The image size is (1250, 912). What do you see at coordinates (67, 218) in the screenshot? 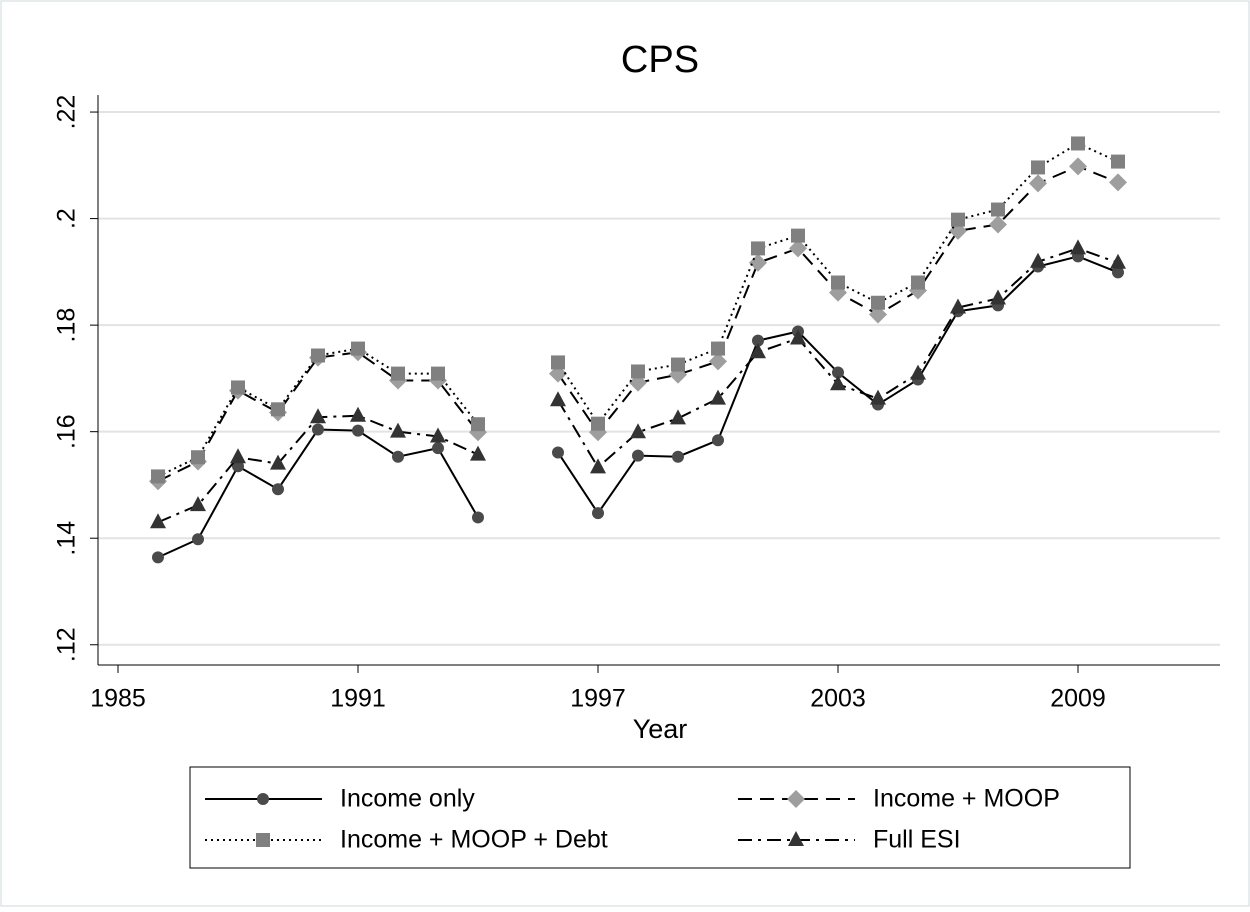
I see `y-tick-label: .2` at bounding box center [67, 218].